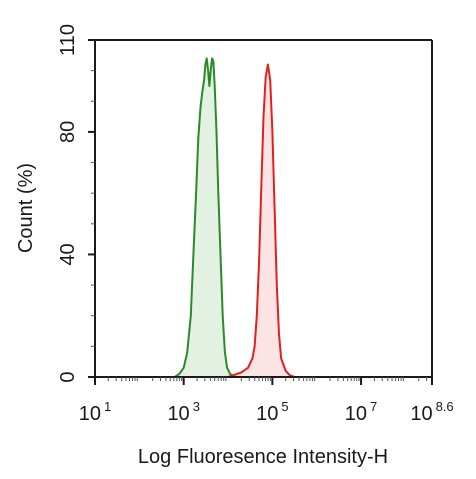 This screenshot has height=479, width=476. Describe the element at coordinates (263, 457) in the screenshot. I see `x-axis-label: Log Fluoresence Intensity-H` at that location.